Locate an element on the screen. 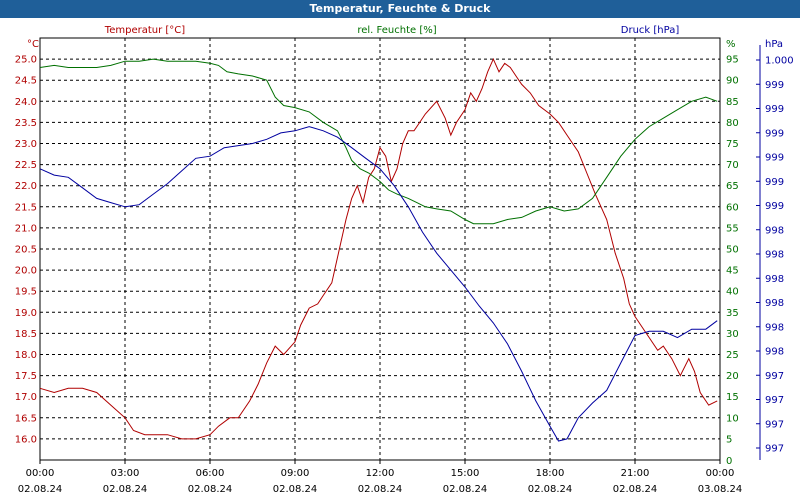 This screenshot has width=800, height=500. temperature-tick-label: 23.0 is located at coordinates (26, 144).